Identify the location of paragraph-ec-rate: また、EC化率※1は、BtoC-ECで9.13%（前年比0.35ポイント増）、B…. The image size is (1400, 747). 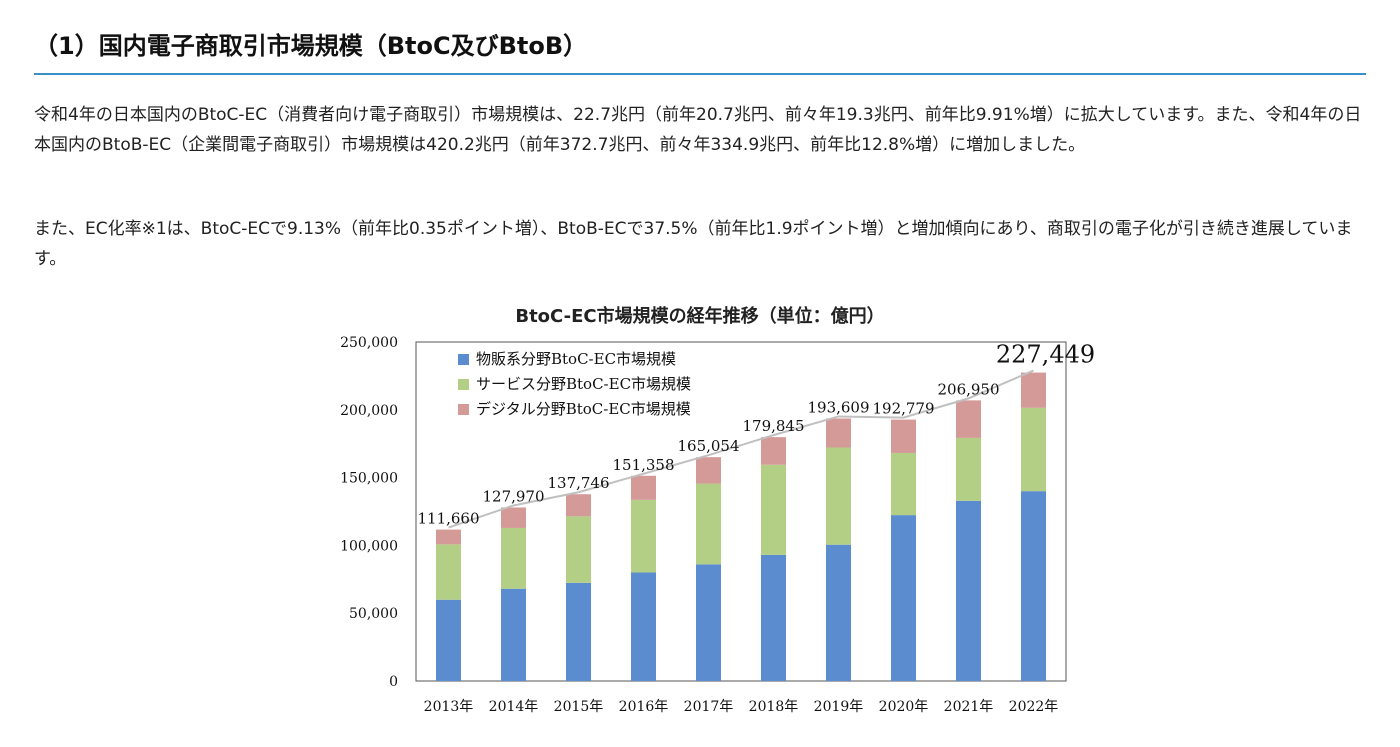
(693, 244).